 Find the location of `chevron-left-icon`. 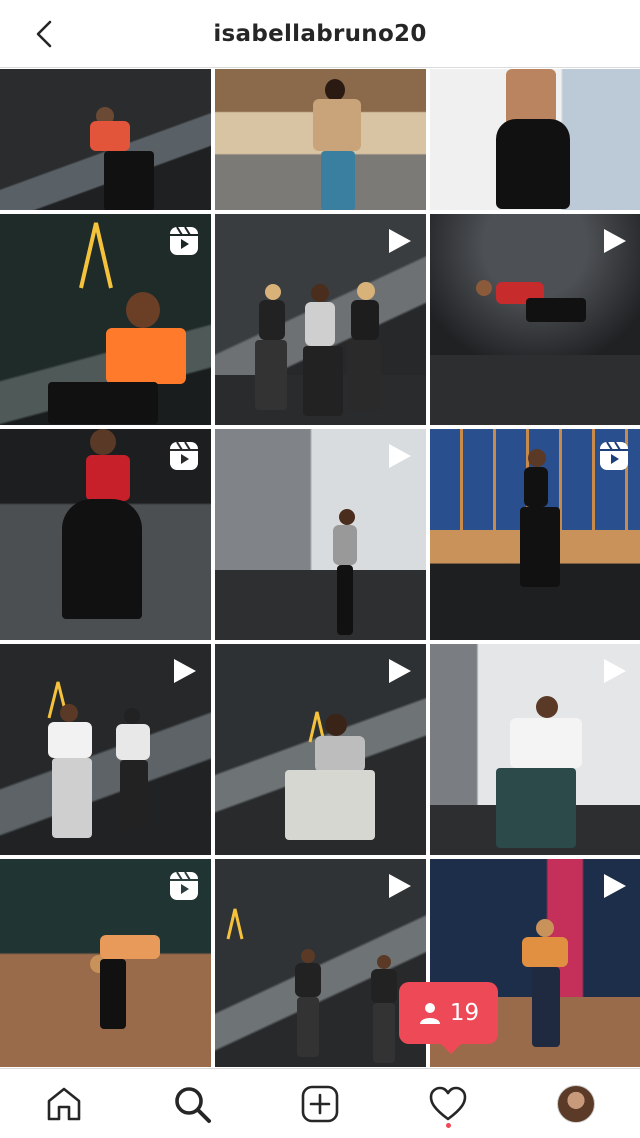

chevron-left-icon is located at coordinates (44, 34).